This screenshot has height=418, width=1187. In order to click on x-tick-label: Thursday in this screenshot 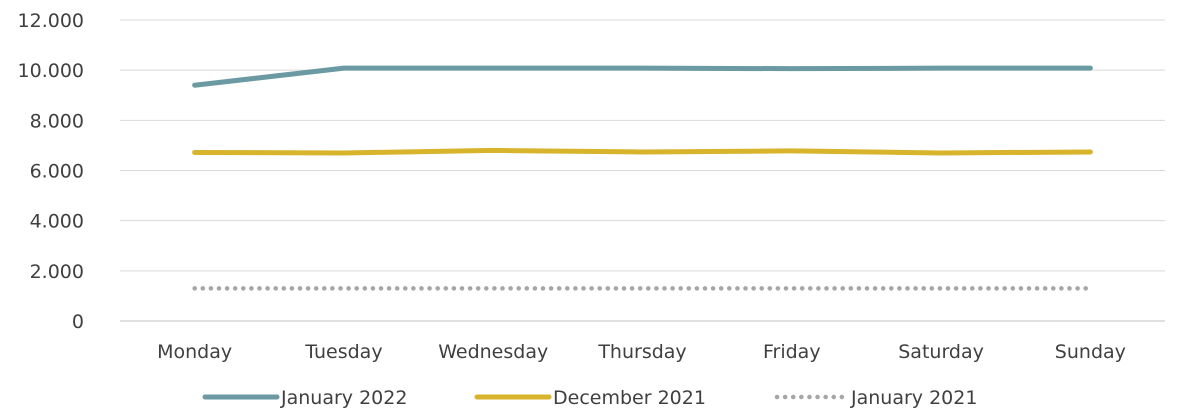, I will do `click(641, 352)`.